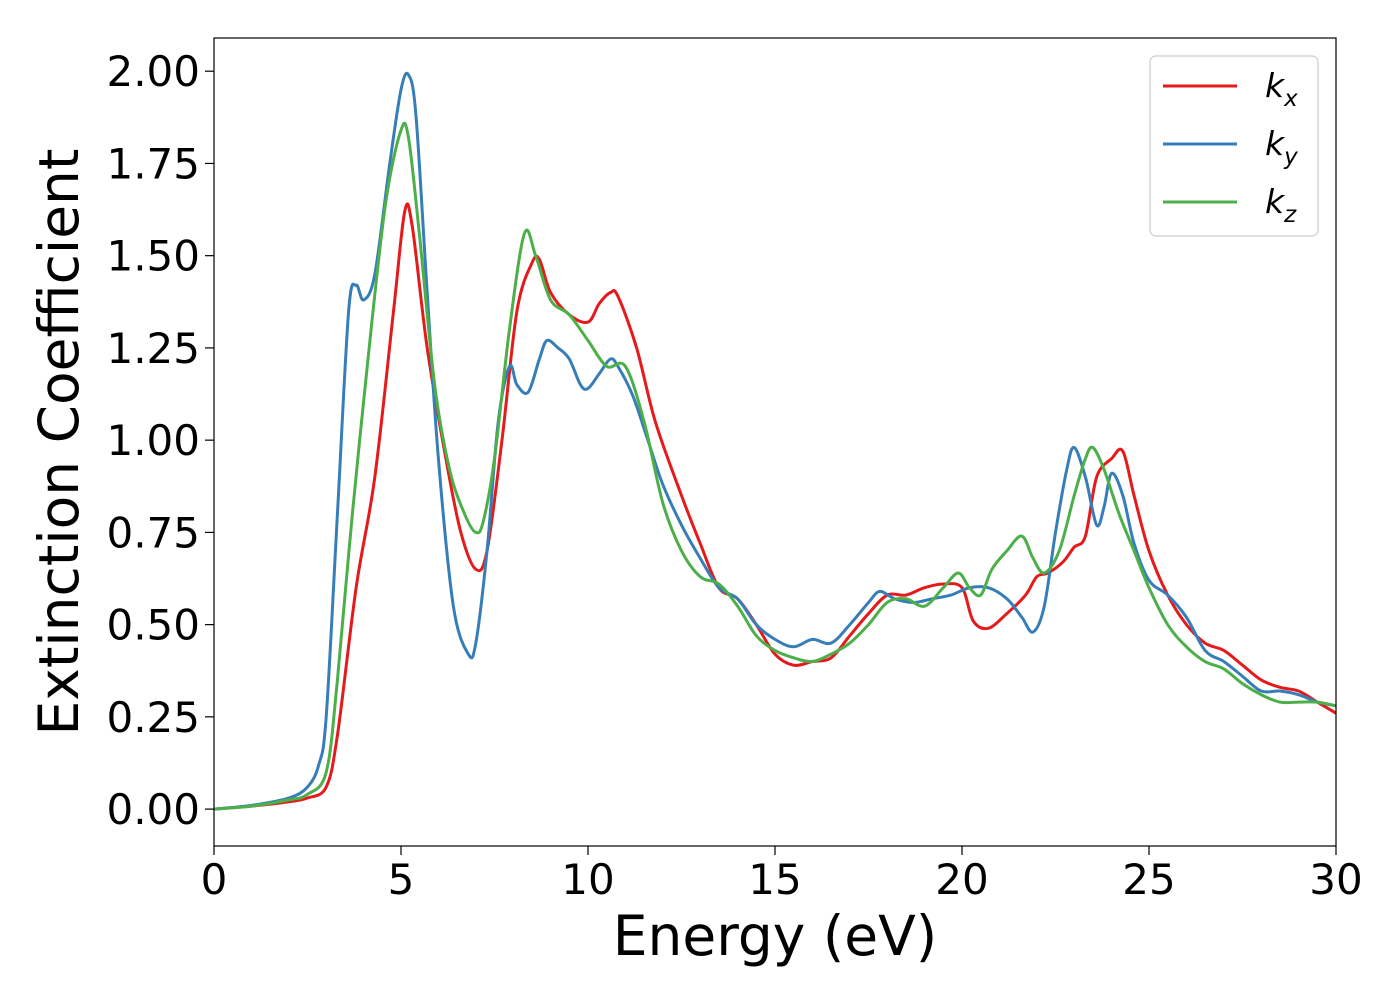 This screenshot has height=1000, width=1400. What do you see at coordinates (153, 625) in the screenshot?
I see `y-tick-label: 0.50` at bounding box center [153, 625].